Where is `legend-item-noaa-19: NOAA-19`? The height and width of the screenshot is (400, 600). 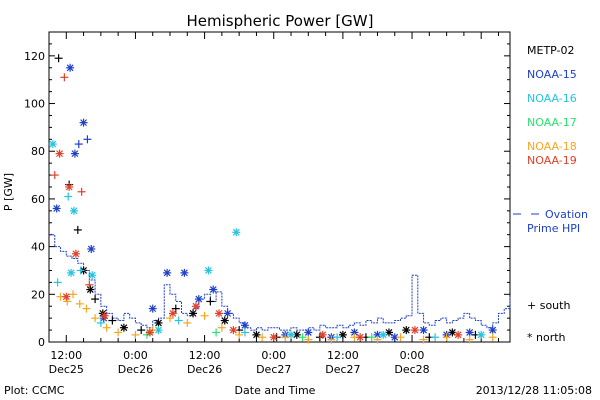
legend-item-noaa-19: NOAA-19 is located at coordinates (552, 160).